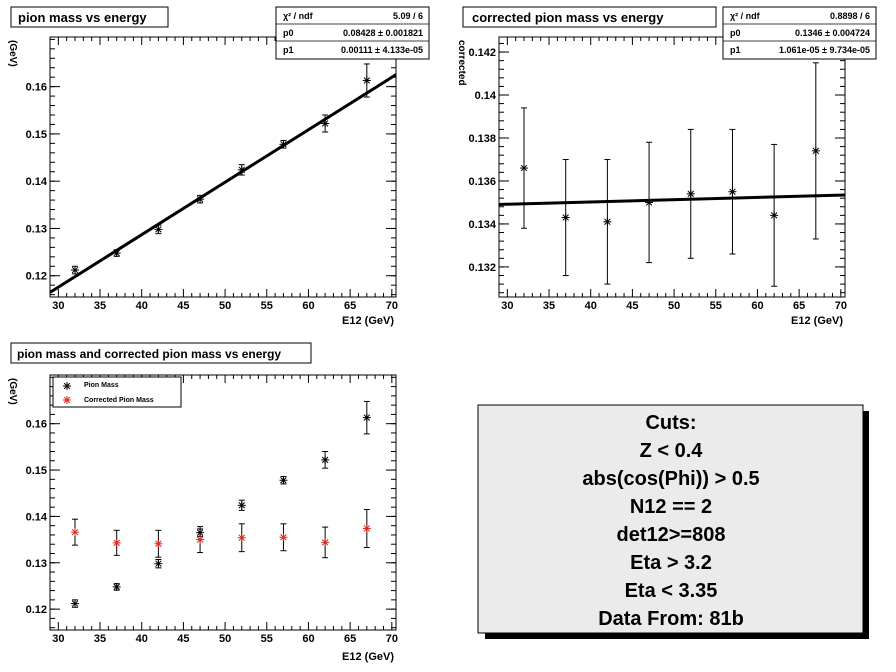 Image resolution: width=896 pixels, height=672 pixels. What do you see at coordinates (12, 53) in the screenshot?
I see `y-axis-label-1: (GeV)` at bounding box center [12, 53].